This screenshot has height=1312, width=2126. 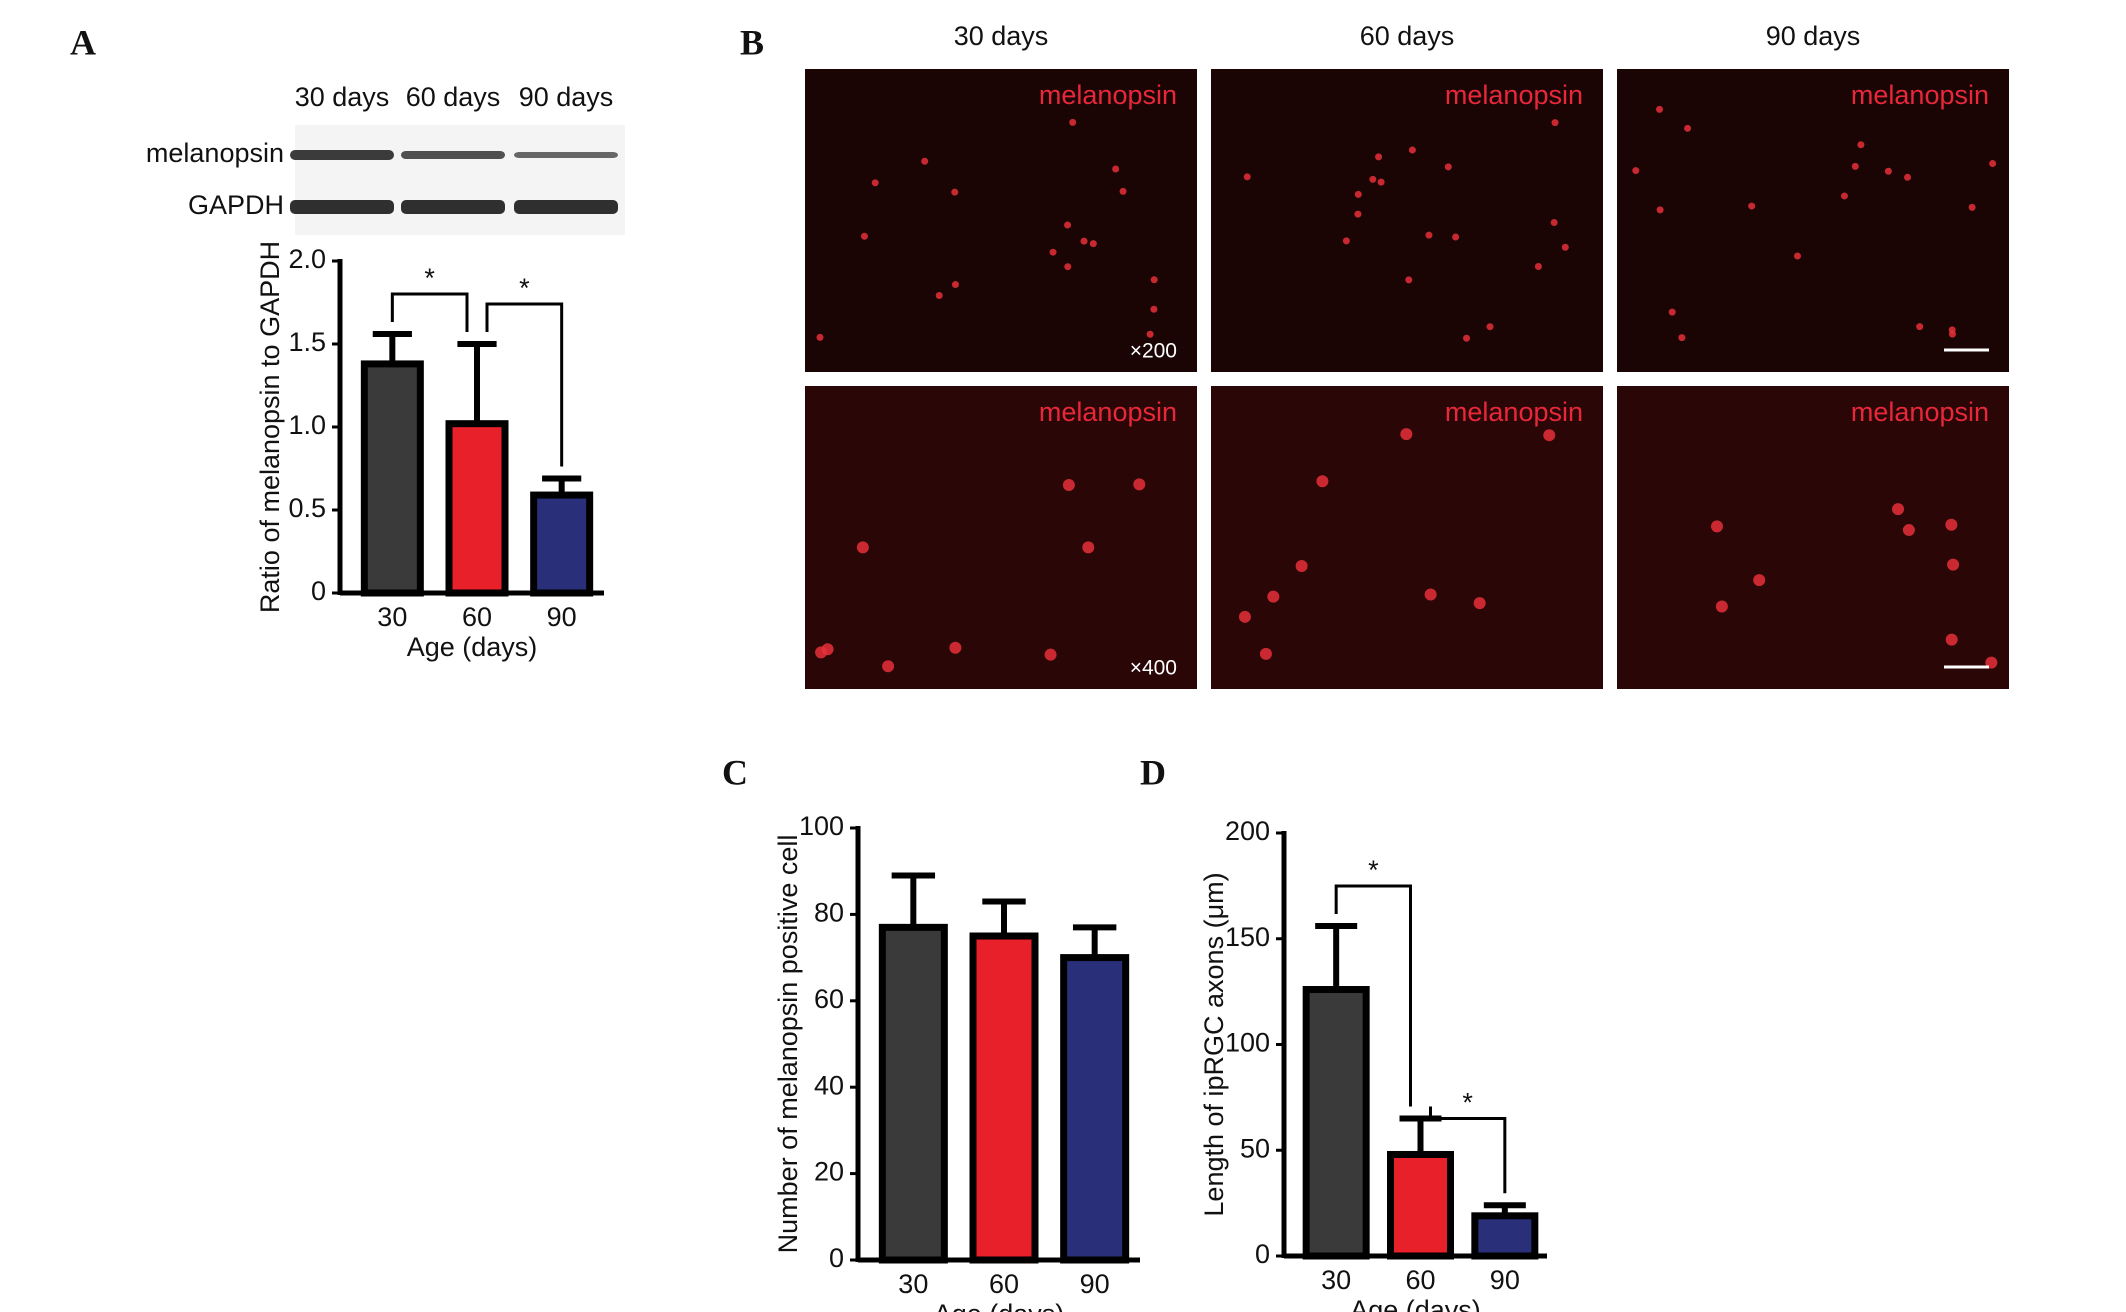 What do you see at coordinates (307, 342) in the screenshot?
I see `y-tick-label: 1.5` at bounding box center [307, 342].